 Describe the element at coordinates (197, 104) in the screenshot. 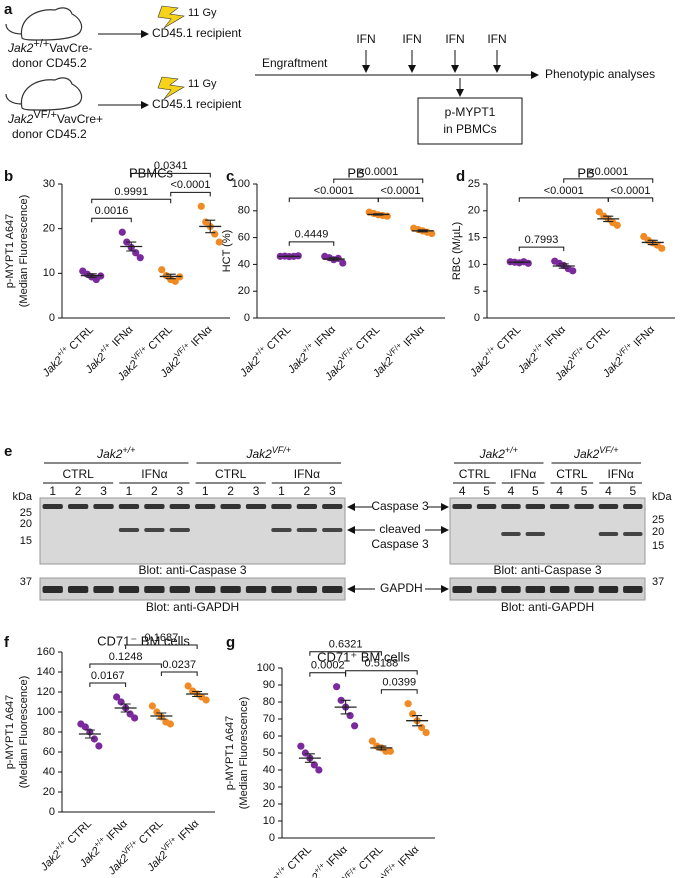

I see `recipient: CD45.1 recipient` at that location.